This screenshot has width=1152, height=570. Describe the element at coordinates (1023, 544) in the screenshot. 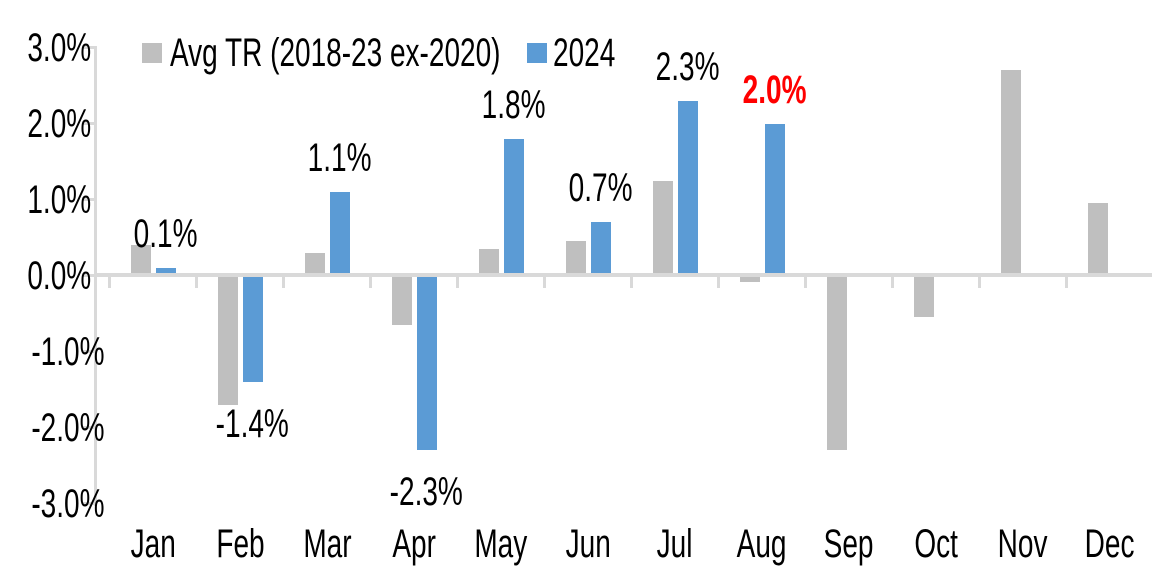

I see `x-axis-label-nov: Nov` at that location.